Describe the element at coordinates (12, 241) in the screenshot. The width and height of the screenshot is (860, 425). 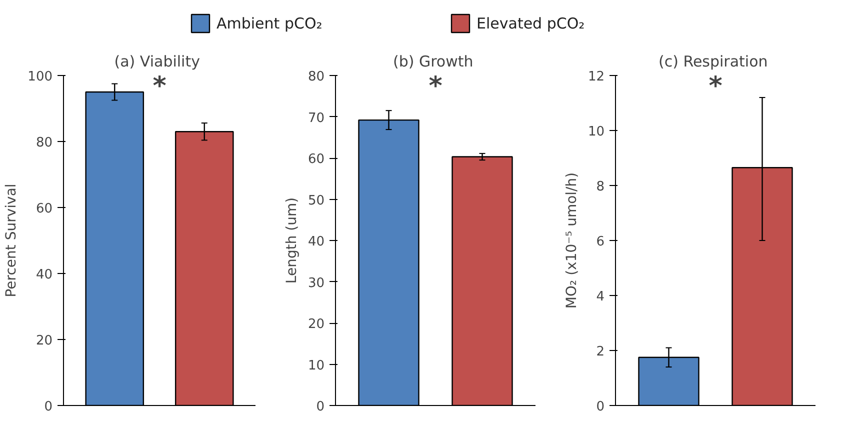
I see `y-axis-title: Percent Survival` at that location.